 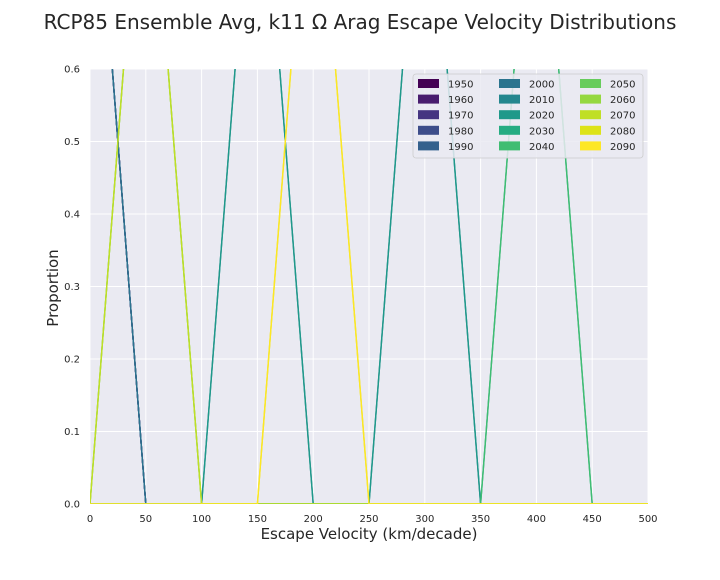 What do you see at coordinates (90, 519) in the screenshot?
I see `x-tick-label: 0` at bounding box center [90, 519].